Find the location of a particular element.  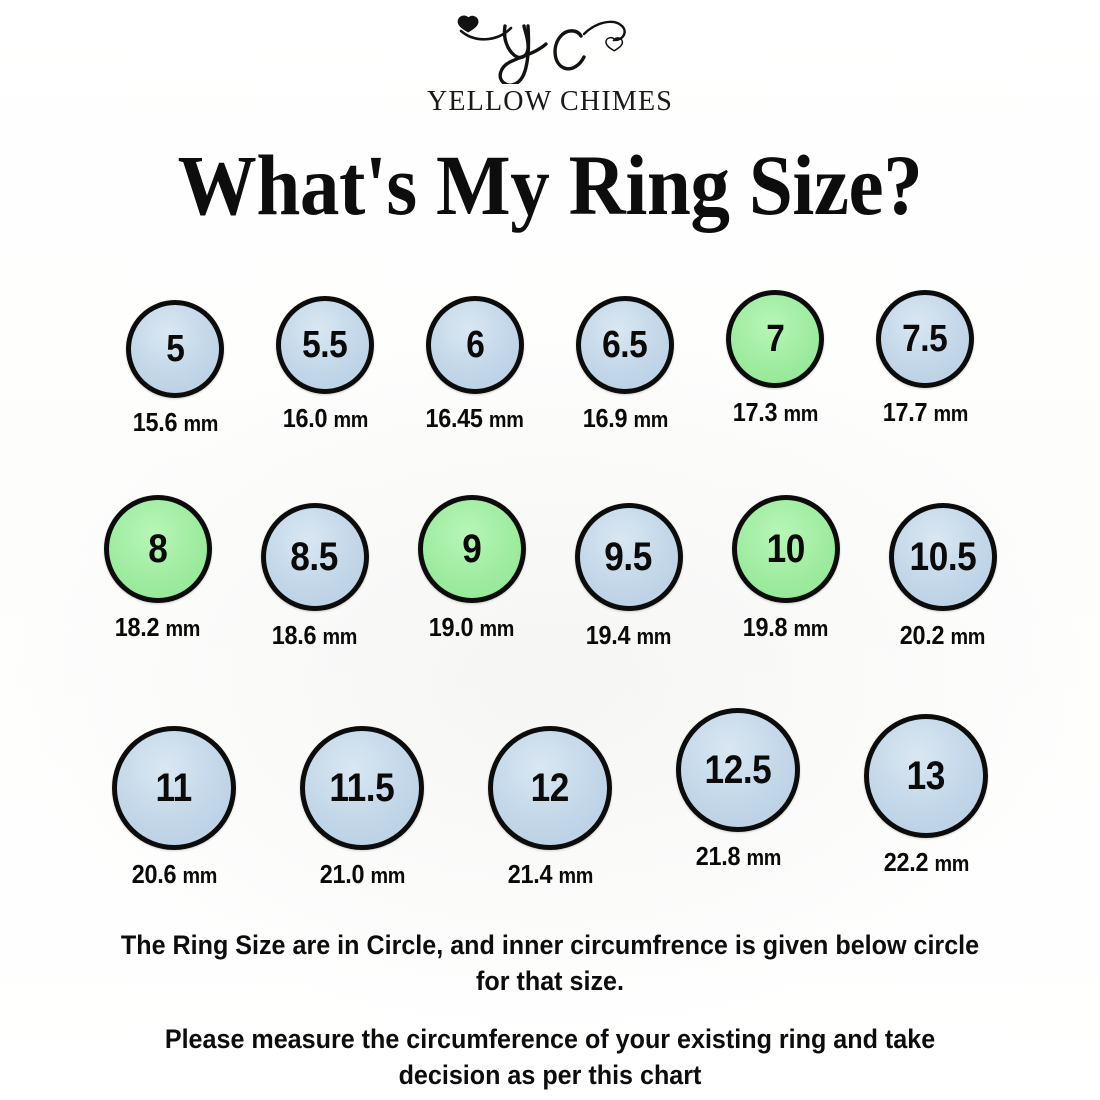

size-cell: 10.5 20.2 mm is located at coordinates (942, 573).